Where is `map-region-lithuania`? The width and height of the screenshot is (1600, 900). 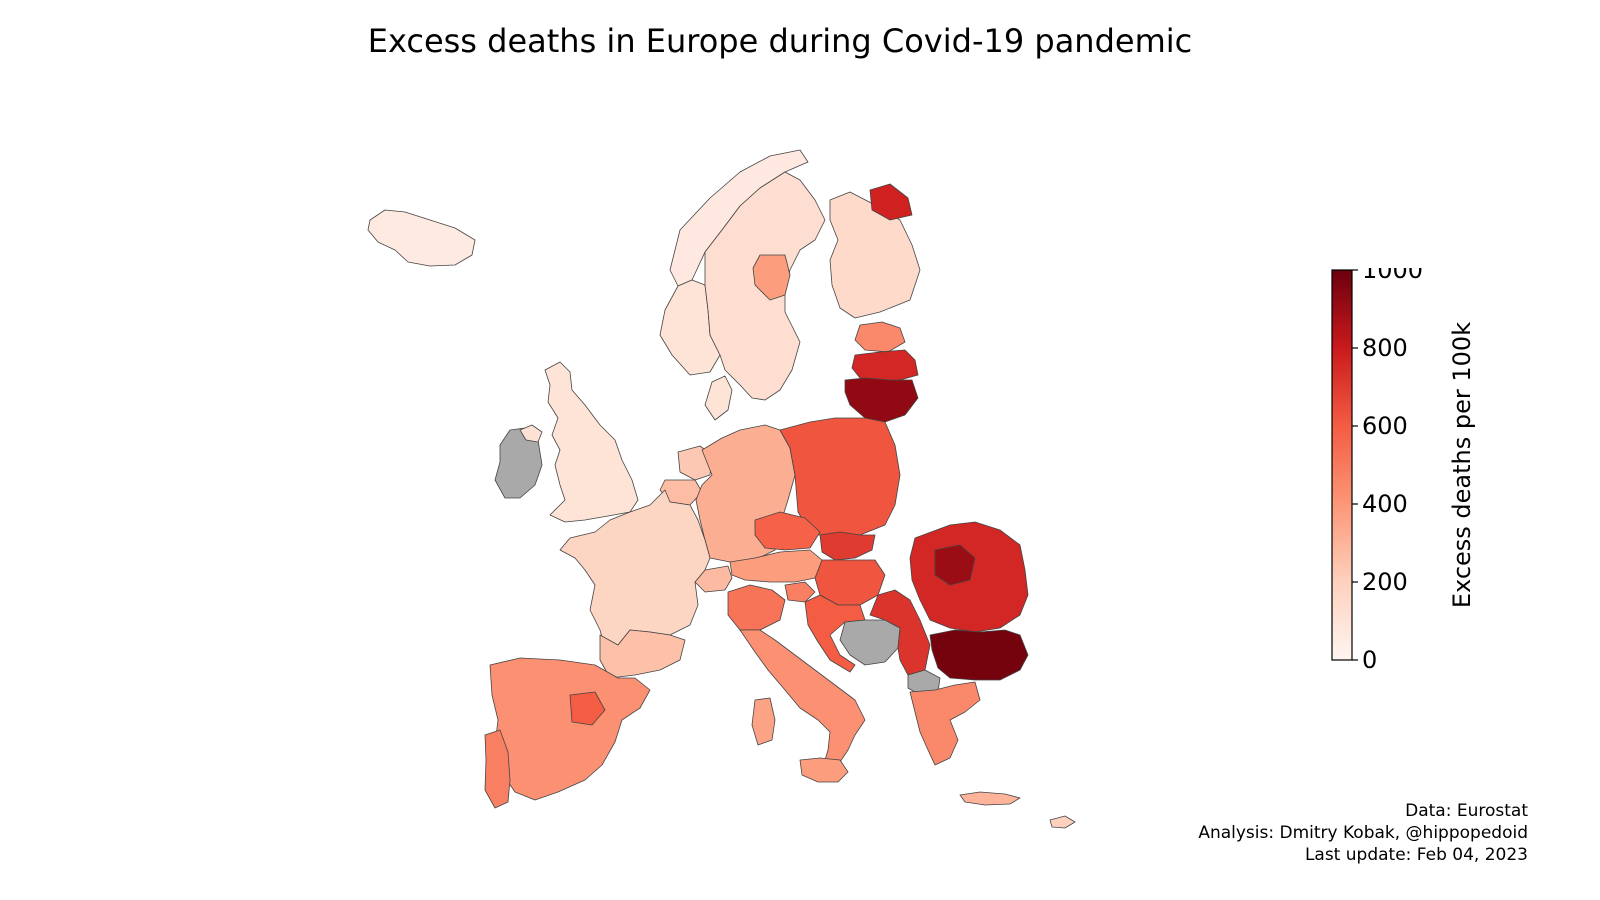 map-region-lithuania is located at coordinates (881, 400).